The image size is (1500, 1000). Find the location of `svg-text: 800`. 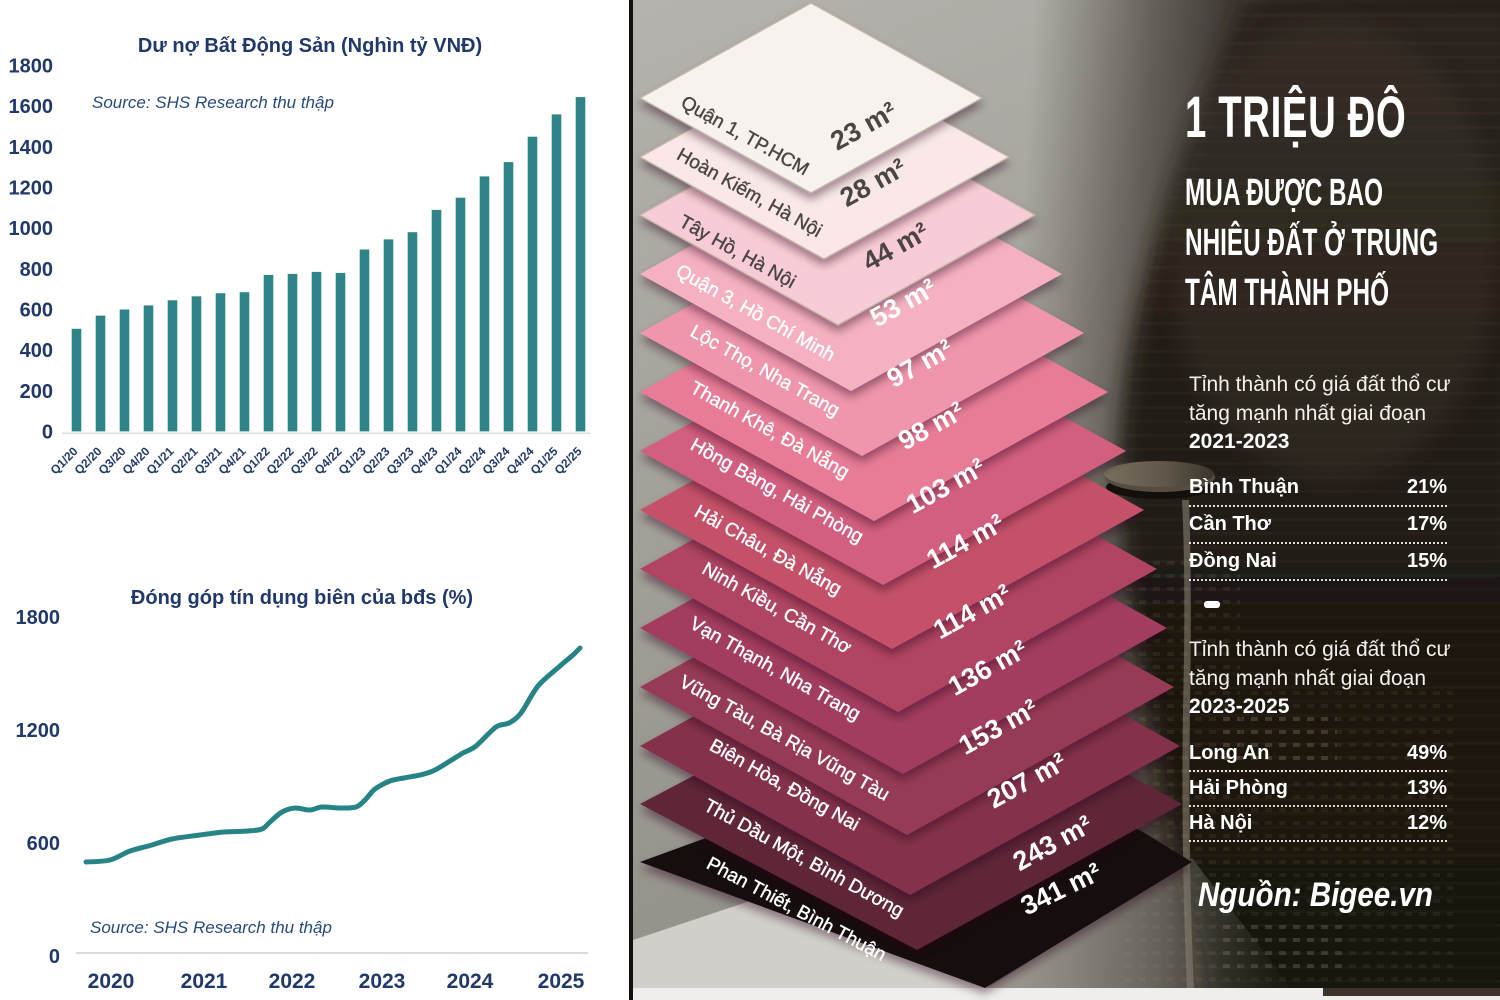

svg-text: 800 is located at coordinates (36, 270).